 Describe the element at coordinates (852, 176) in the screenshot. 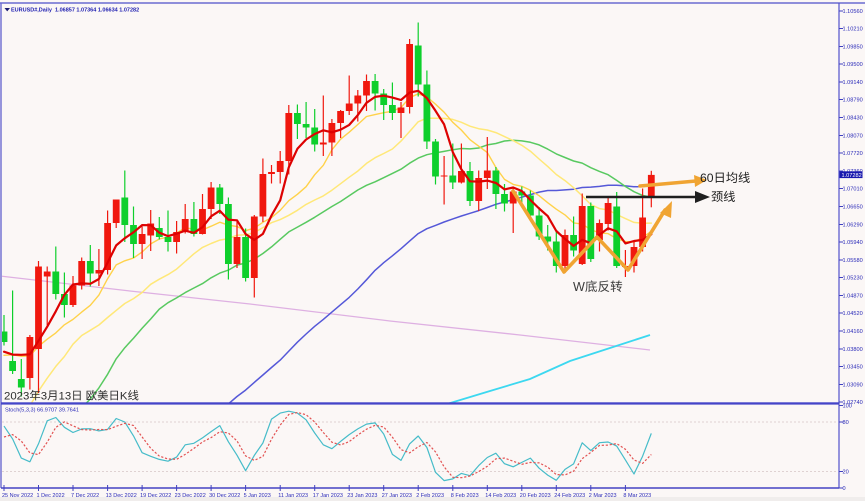

I see `svg-text: 1.07282` at that location.